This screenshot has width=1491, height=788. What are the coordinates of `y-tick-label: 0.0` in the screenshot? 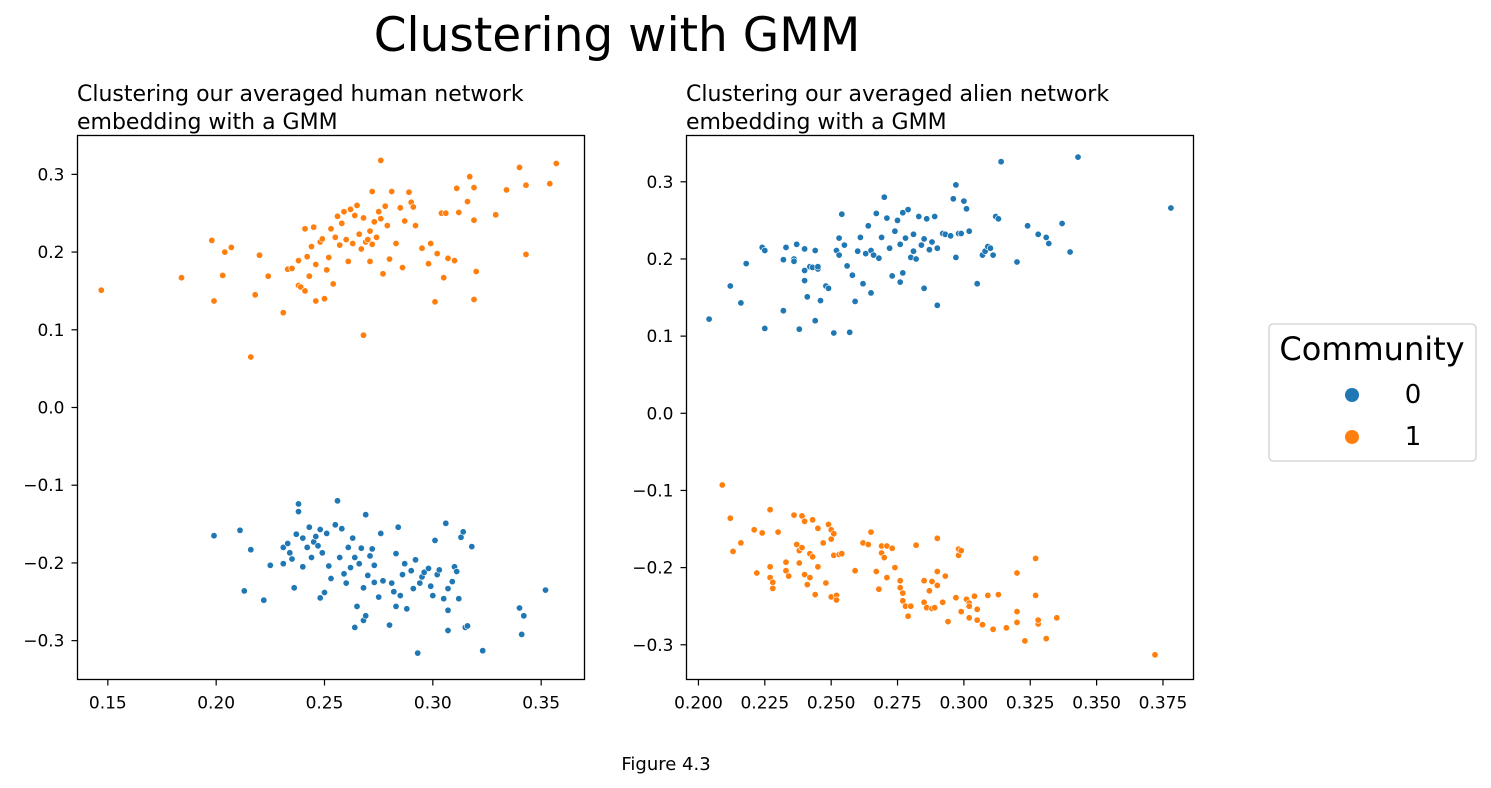 It's located at (659, 414).